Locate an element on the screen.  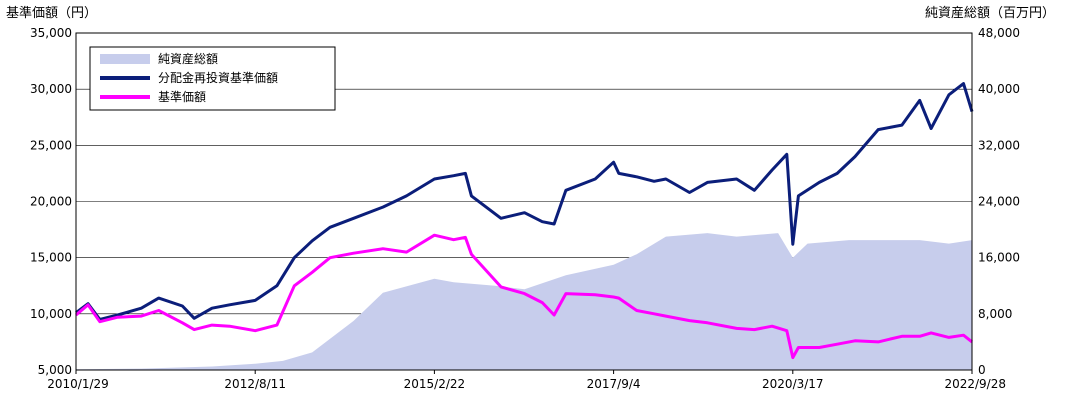
left-tick-label: 5,000 is located at coordinates (55, 370).